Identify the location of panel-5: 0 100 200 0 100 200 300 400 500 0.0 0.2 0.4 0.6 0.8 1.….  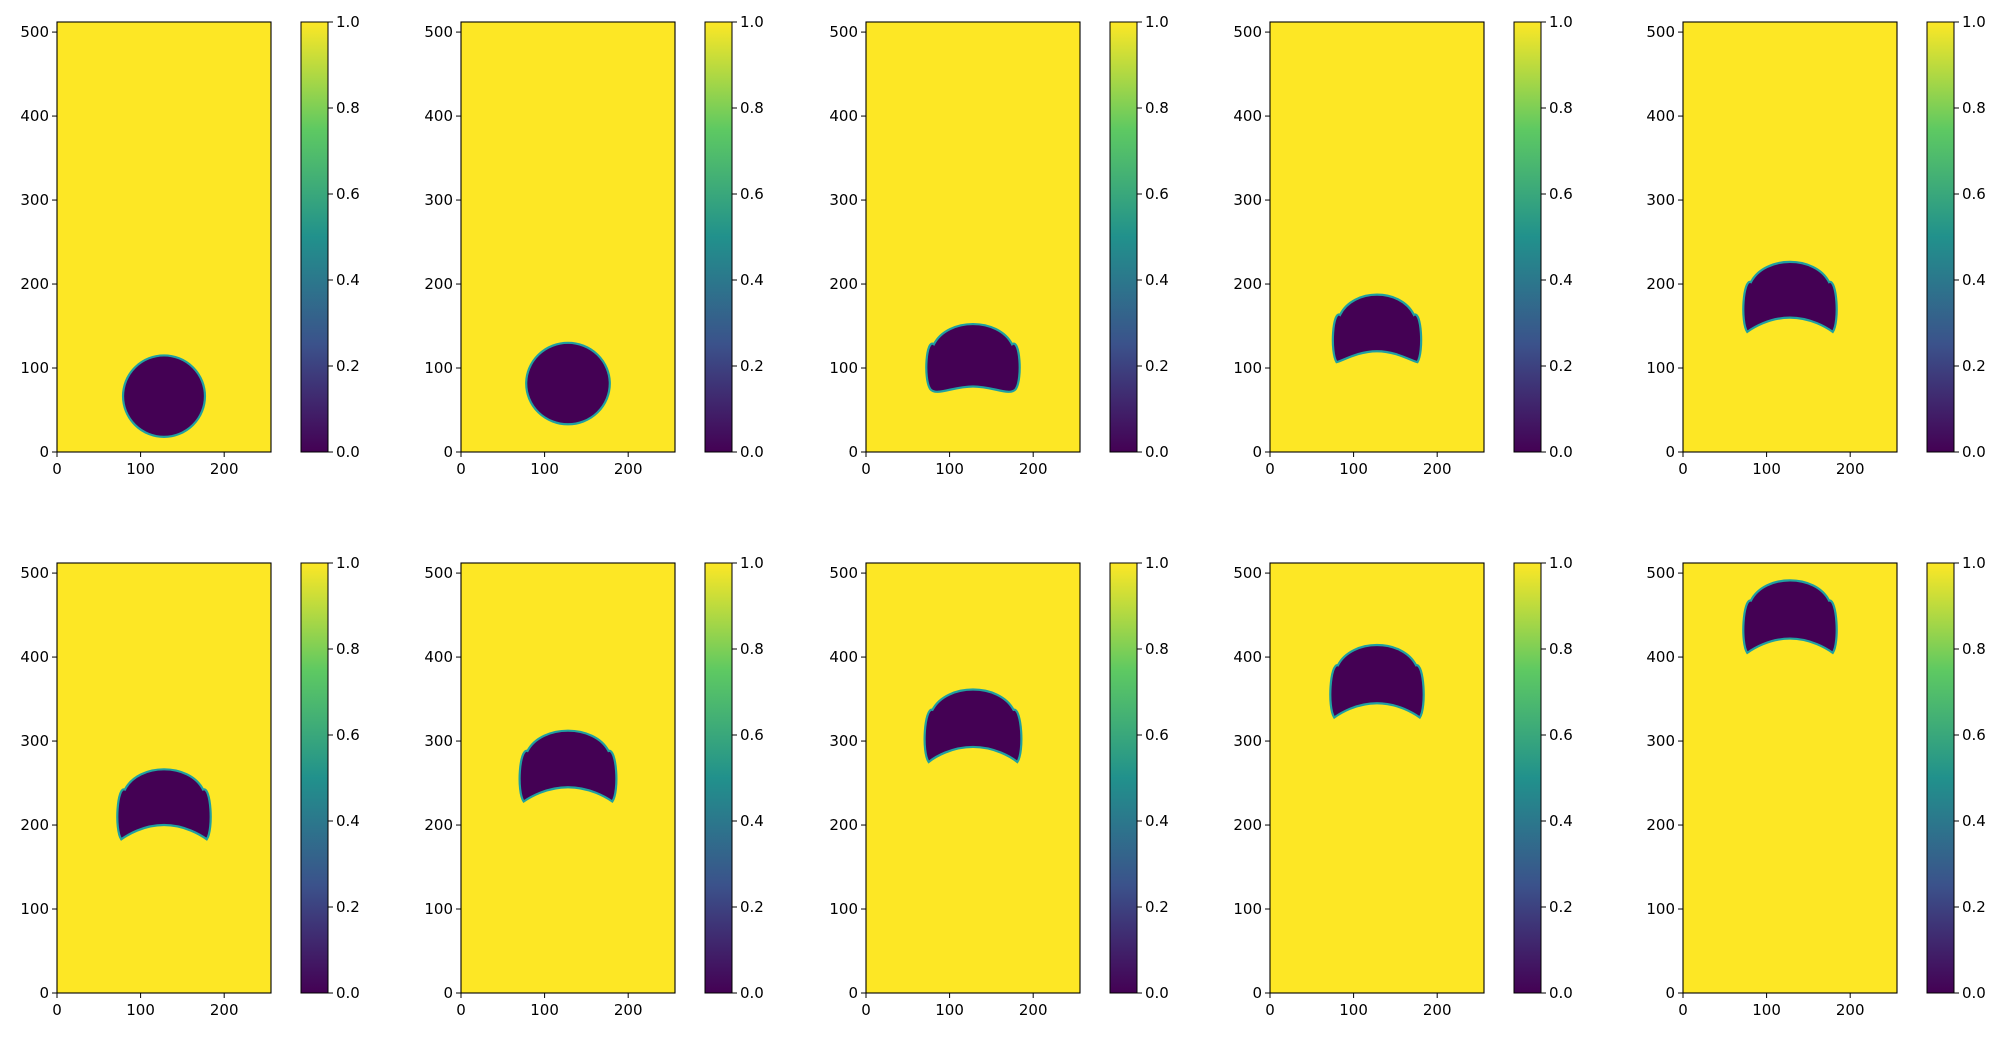
(1816, 245).